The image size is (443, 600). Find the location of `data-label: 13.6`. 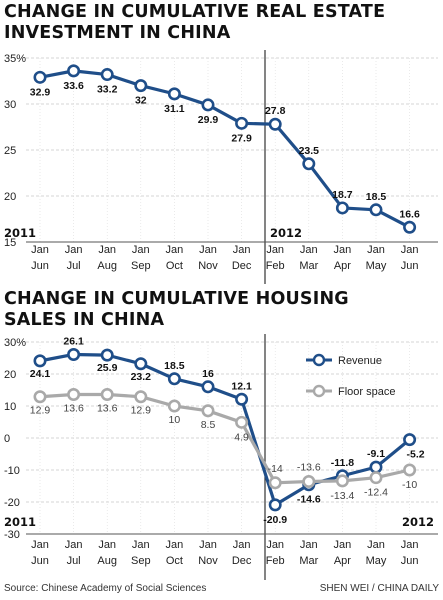

data-label: 13.6 is located at coordinates (107, 408).